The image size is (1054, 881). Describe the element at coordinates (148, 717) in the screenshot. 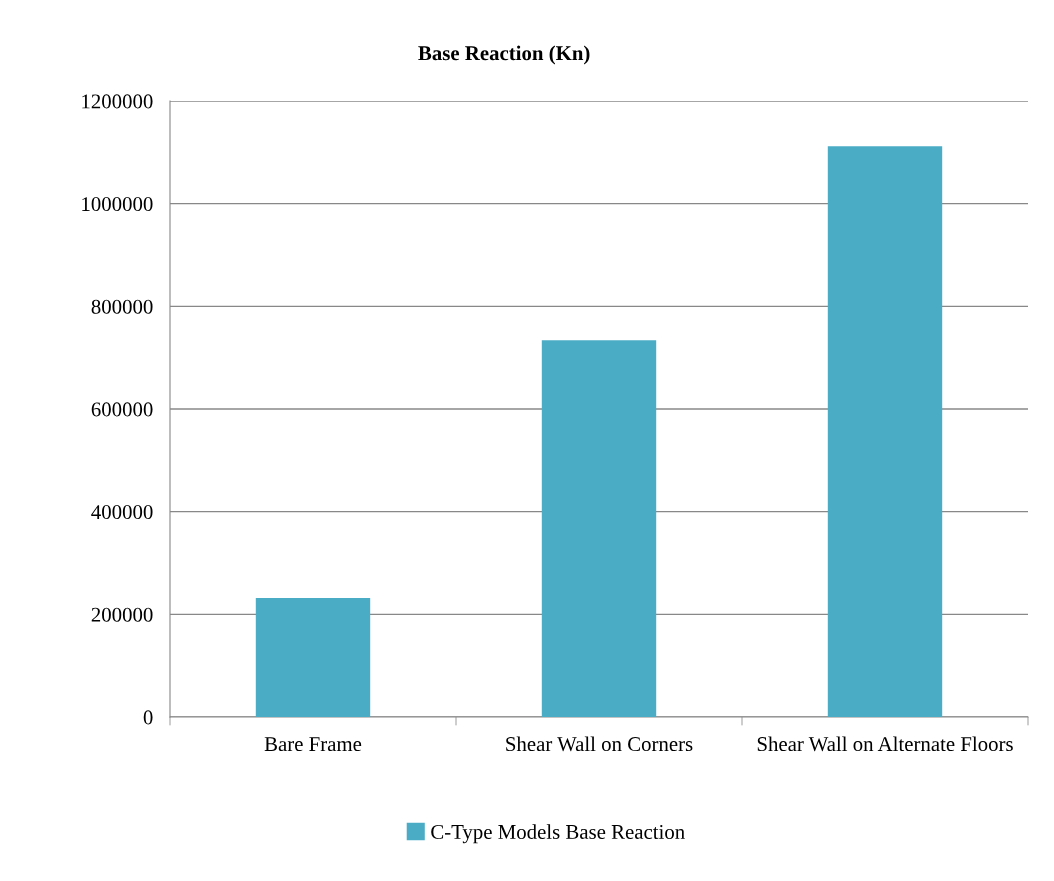

I see `y-tick-label: 0` at that location.